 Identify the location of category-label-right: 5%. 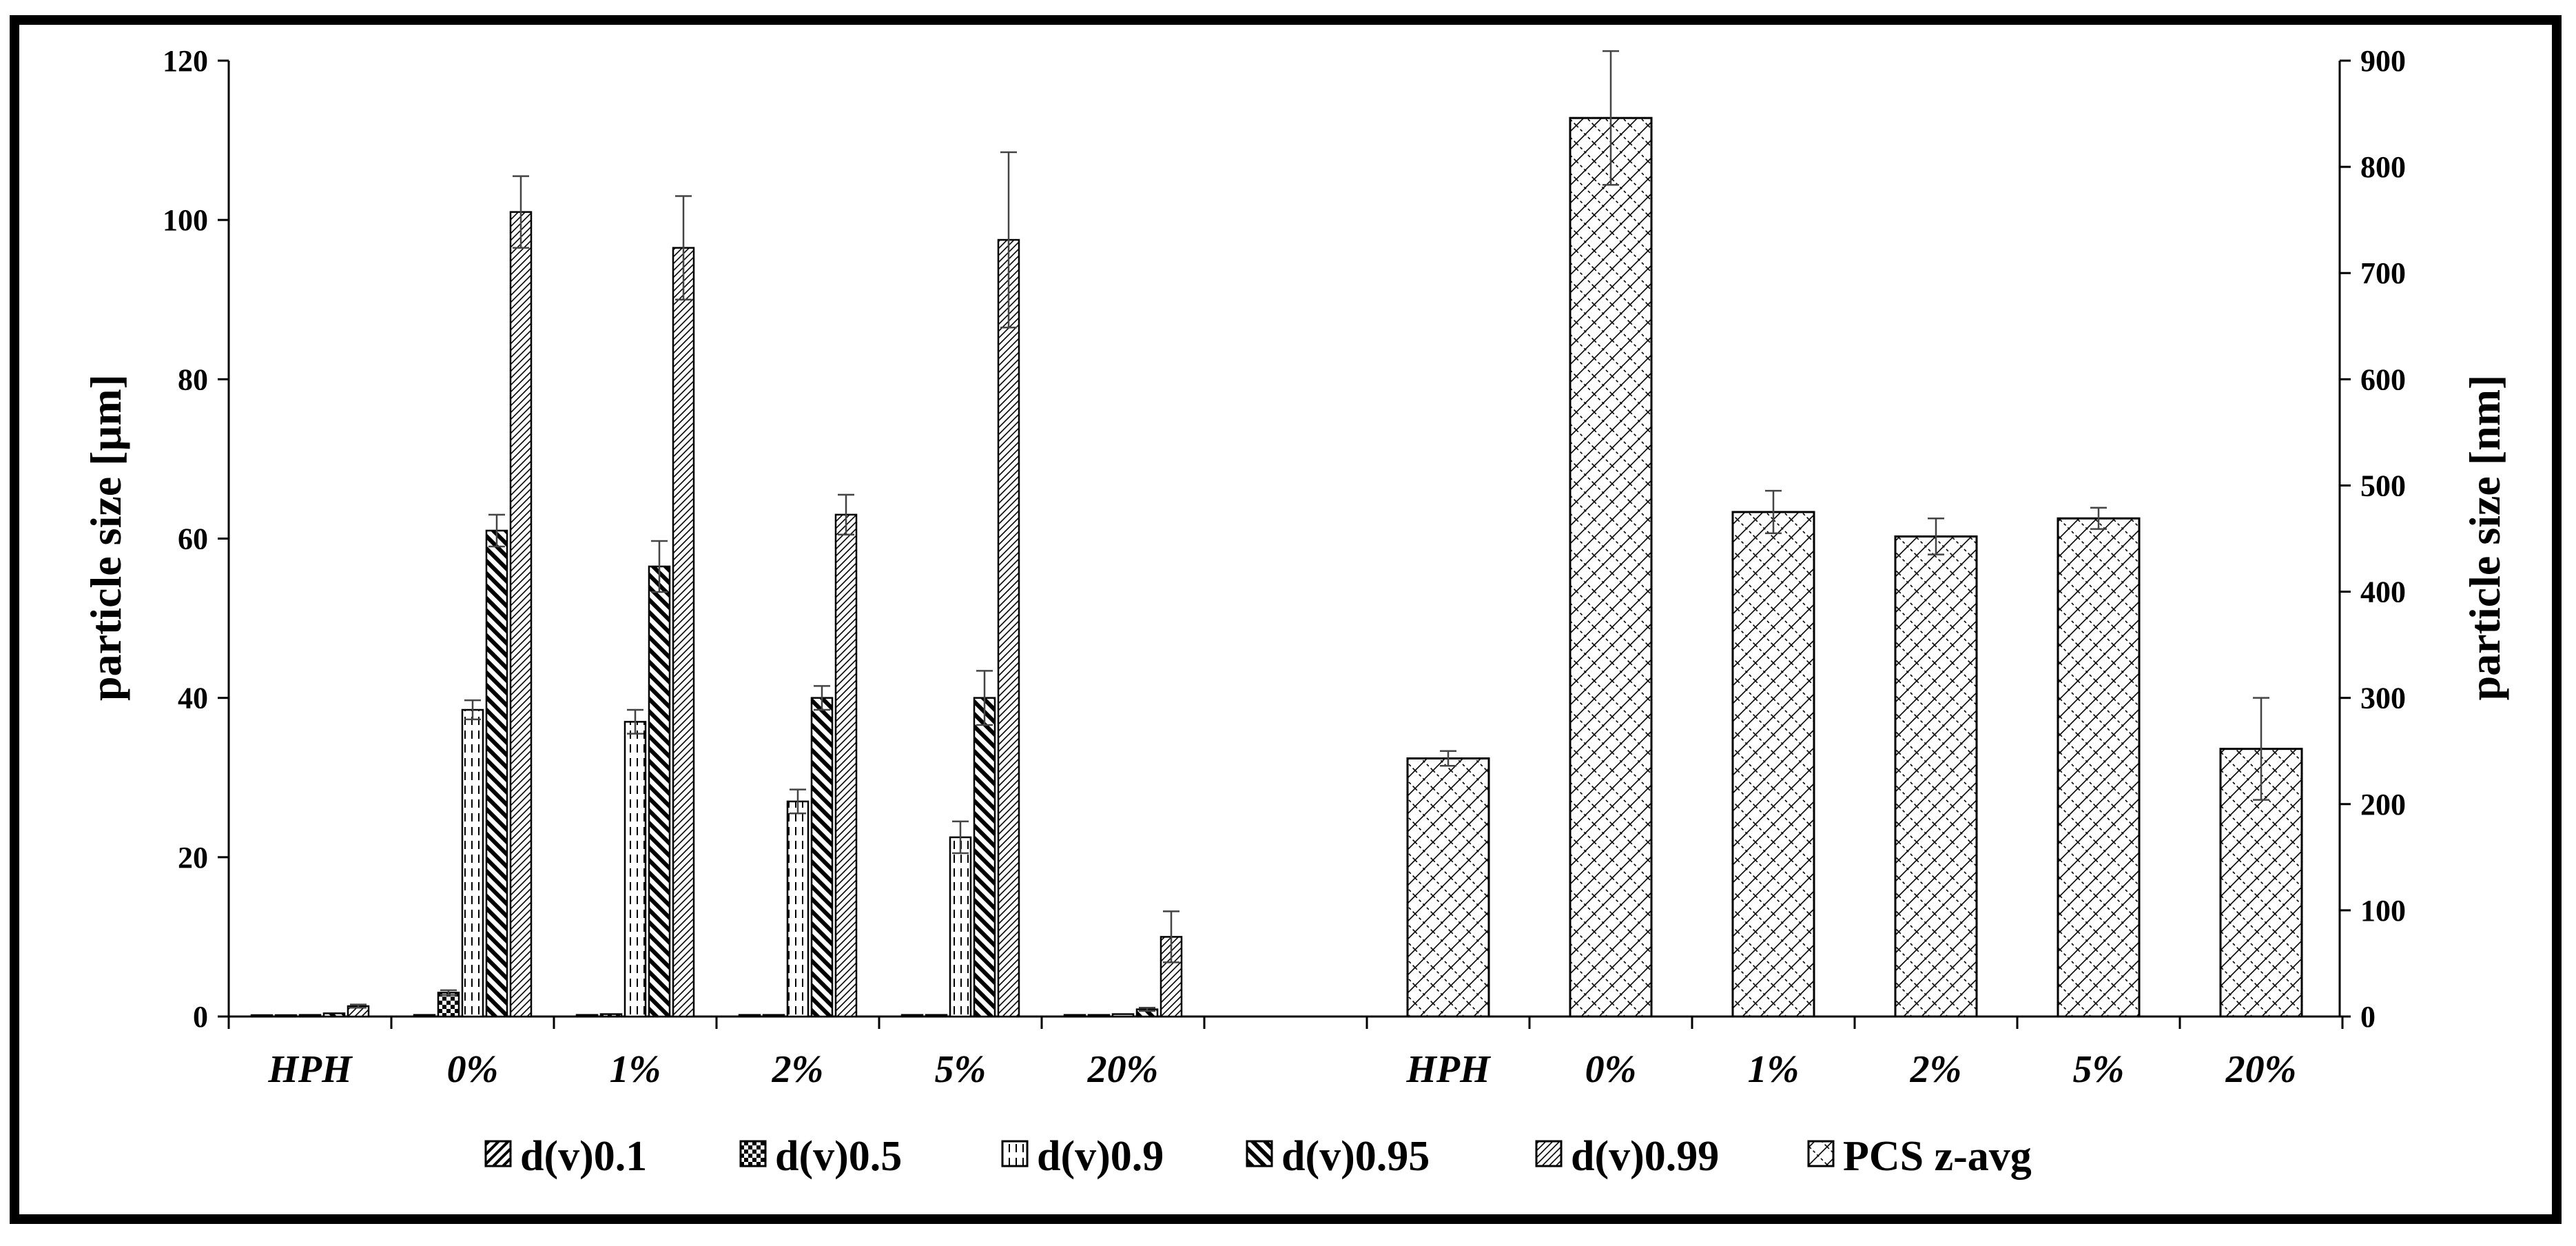
(2099, 1070).